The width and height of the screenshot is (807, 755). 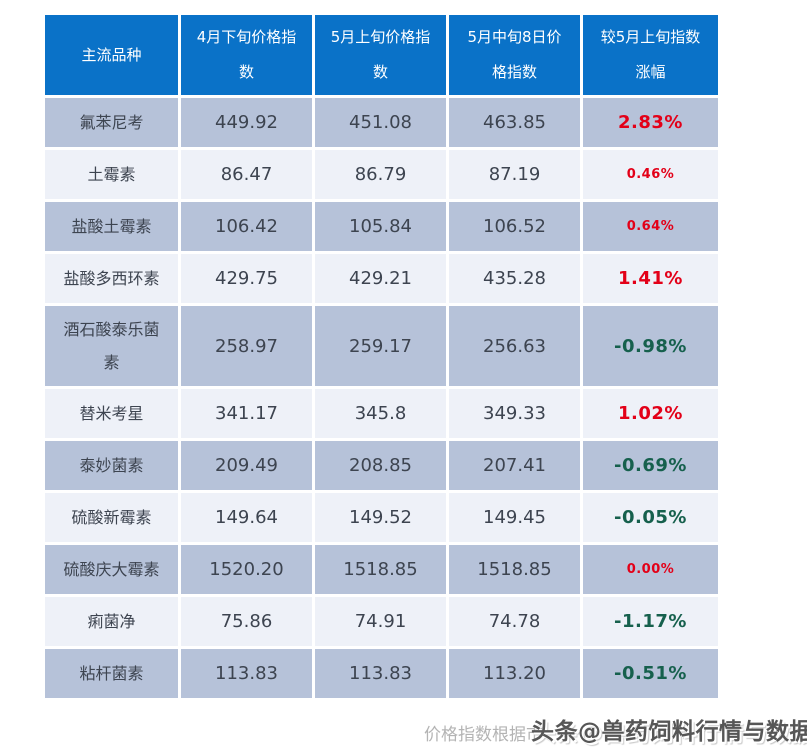 I want to click on table-row: 土霉素 86.47 86.79 87.19 0.46%, so click(x=381, y=174).